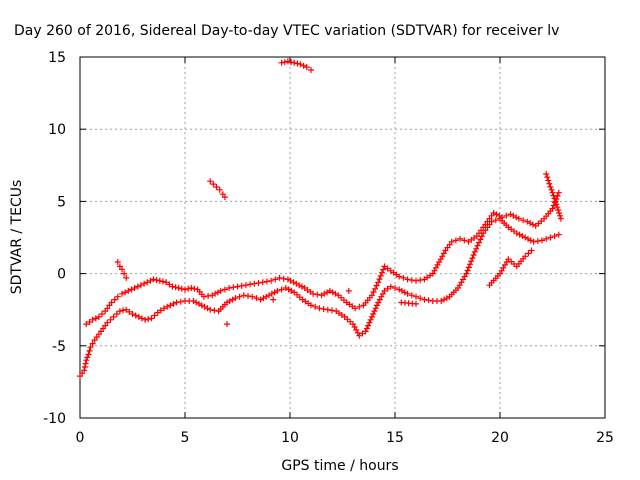 This screenshot has width=640, height=480. I want to click on x-tick-label: 15, so click(395, 438).